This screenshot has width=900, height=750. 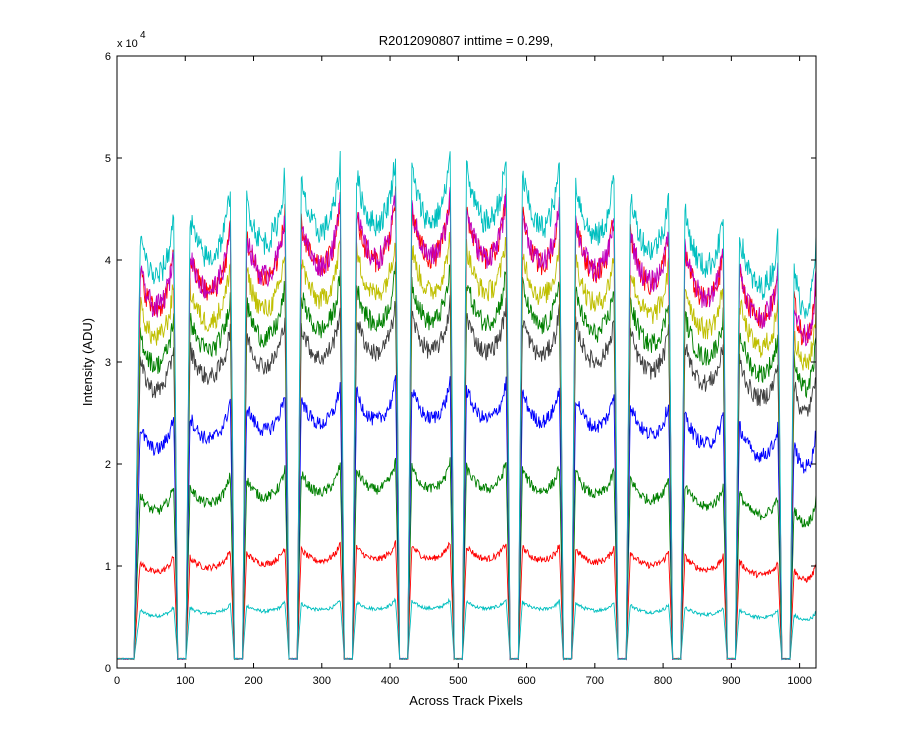 What do you see at coordinates (143, 35) in the screenshot?
I see `y-multiplier-exponent: 4` at bounding box center [143, 35].